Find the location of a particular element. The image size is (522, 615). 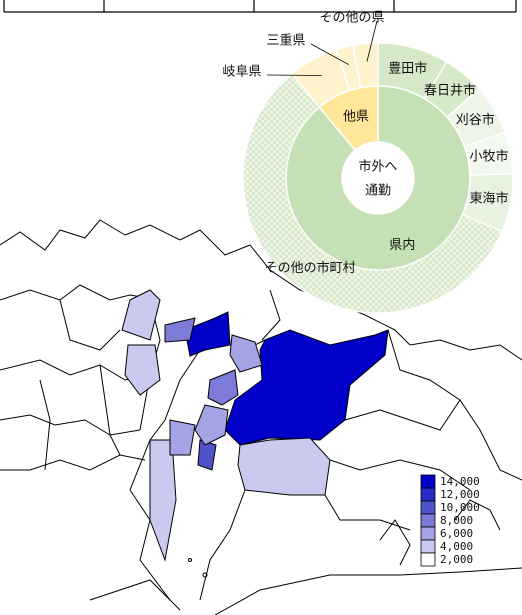

segment-label: その他の市町村 is located at coordinates (310, 268).